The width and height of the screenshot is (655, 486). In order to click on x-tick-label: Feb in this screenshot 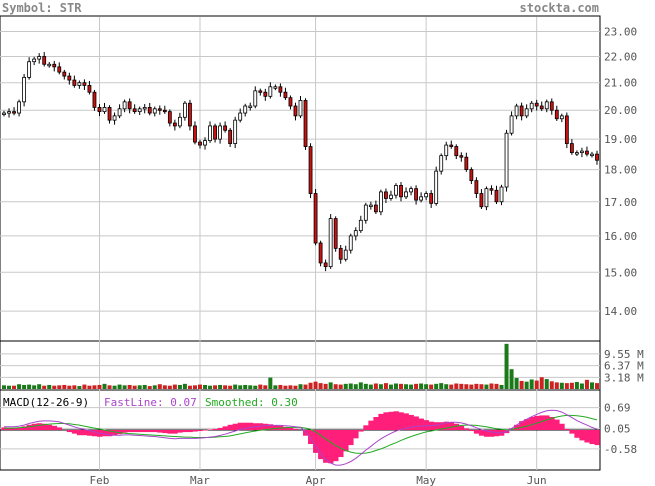, I will do `click(100, 480)`.